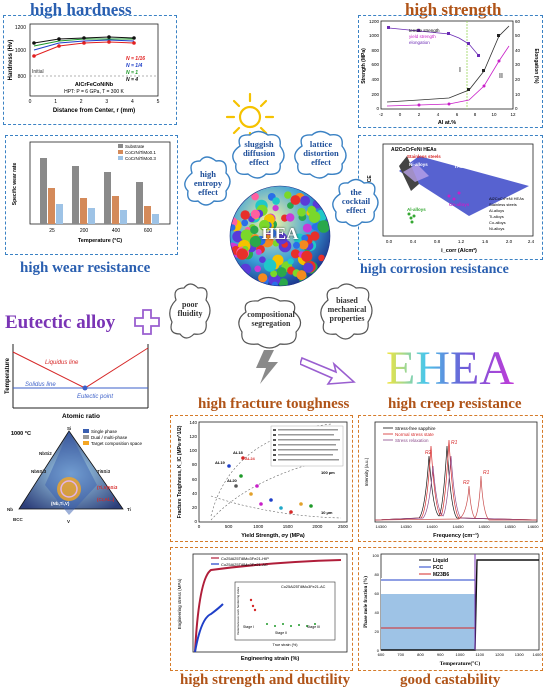 The width and height of the screenshot is (546, 690). Describe the element at coordinates (531, 241) in the screenshot. I see `corrosion-xtick: 2.4` at that location.